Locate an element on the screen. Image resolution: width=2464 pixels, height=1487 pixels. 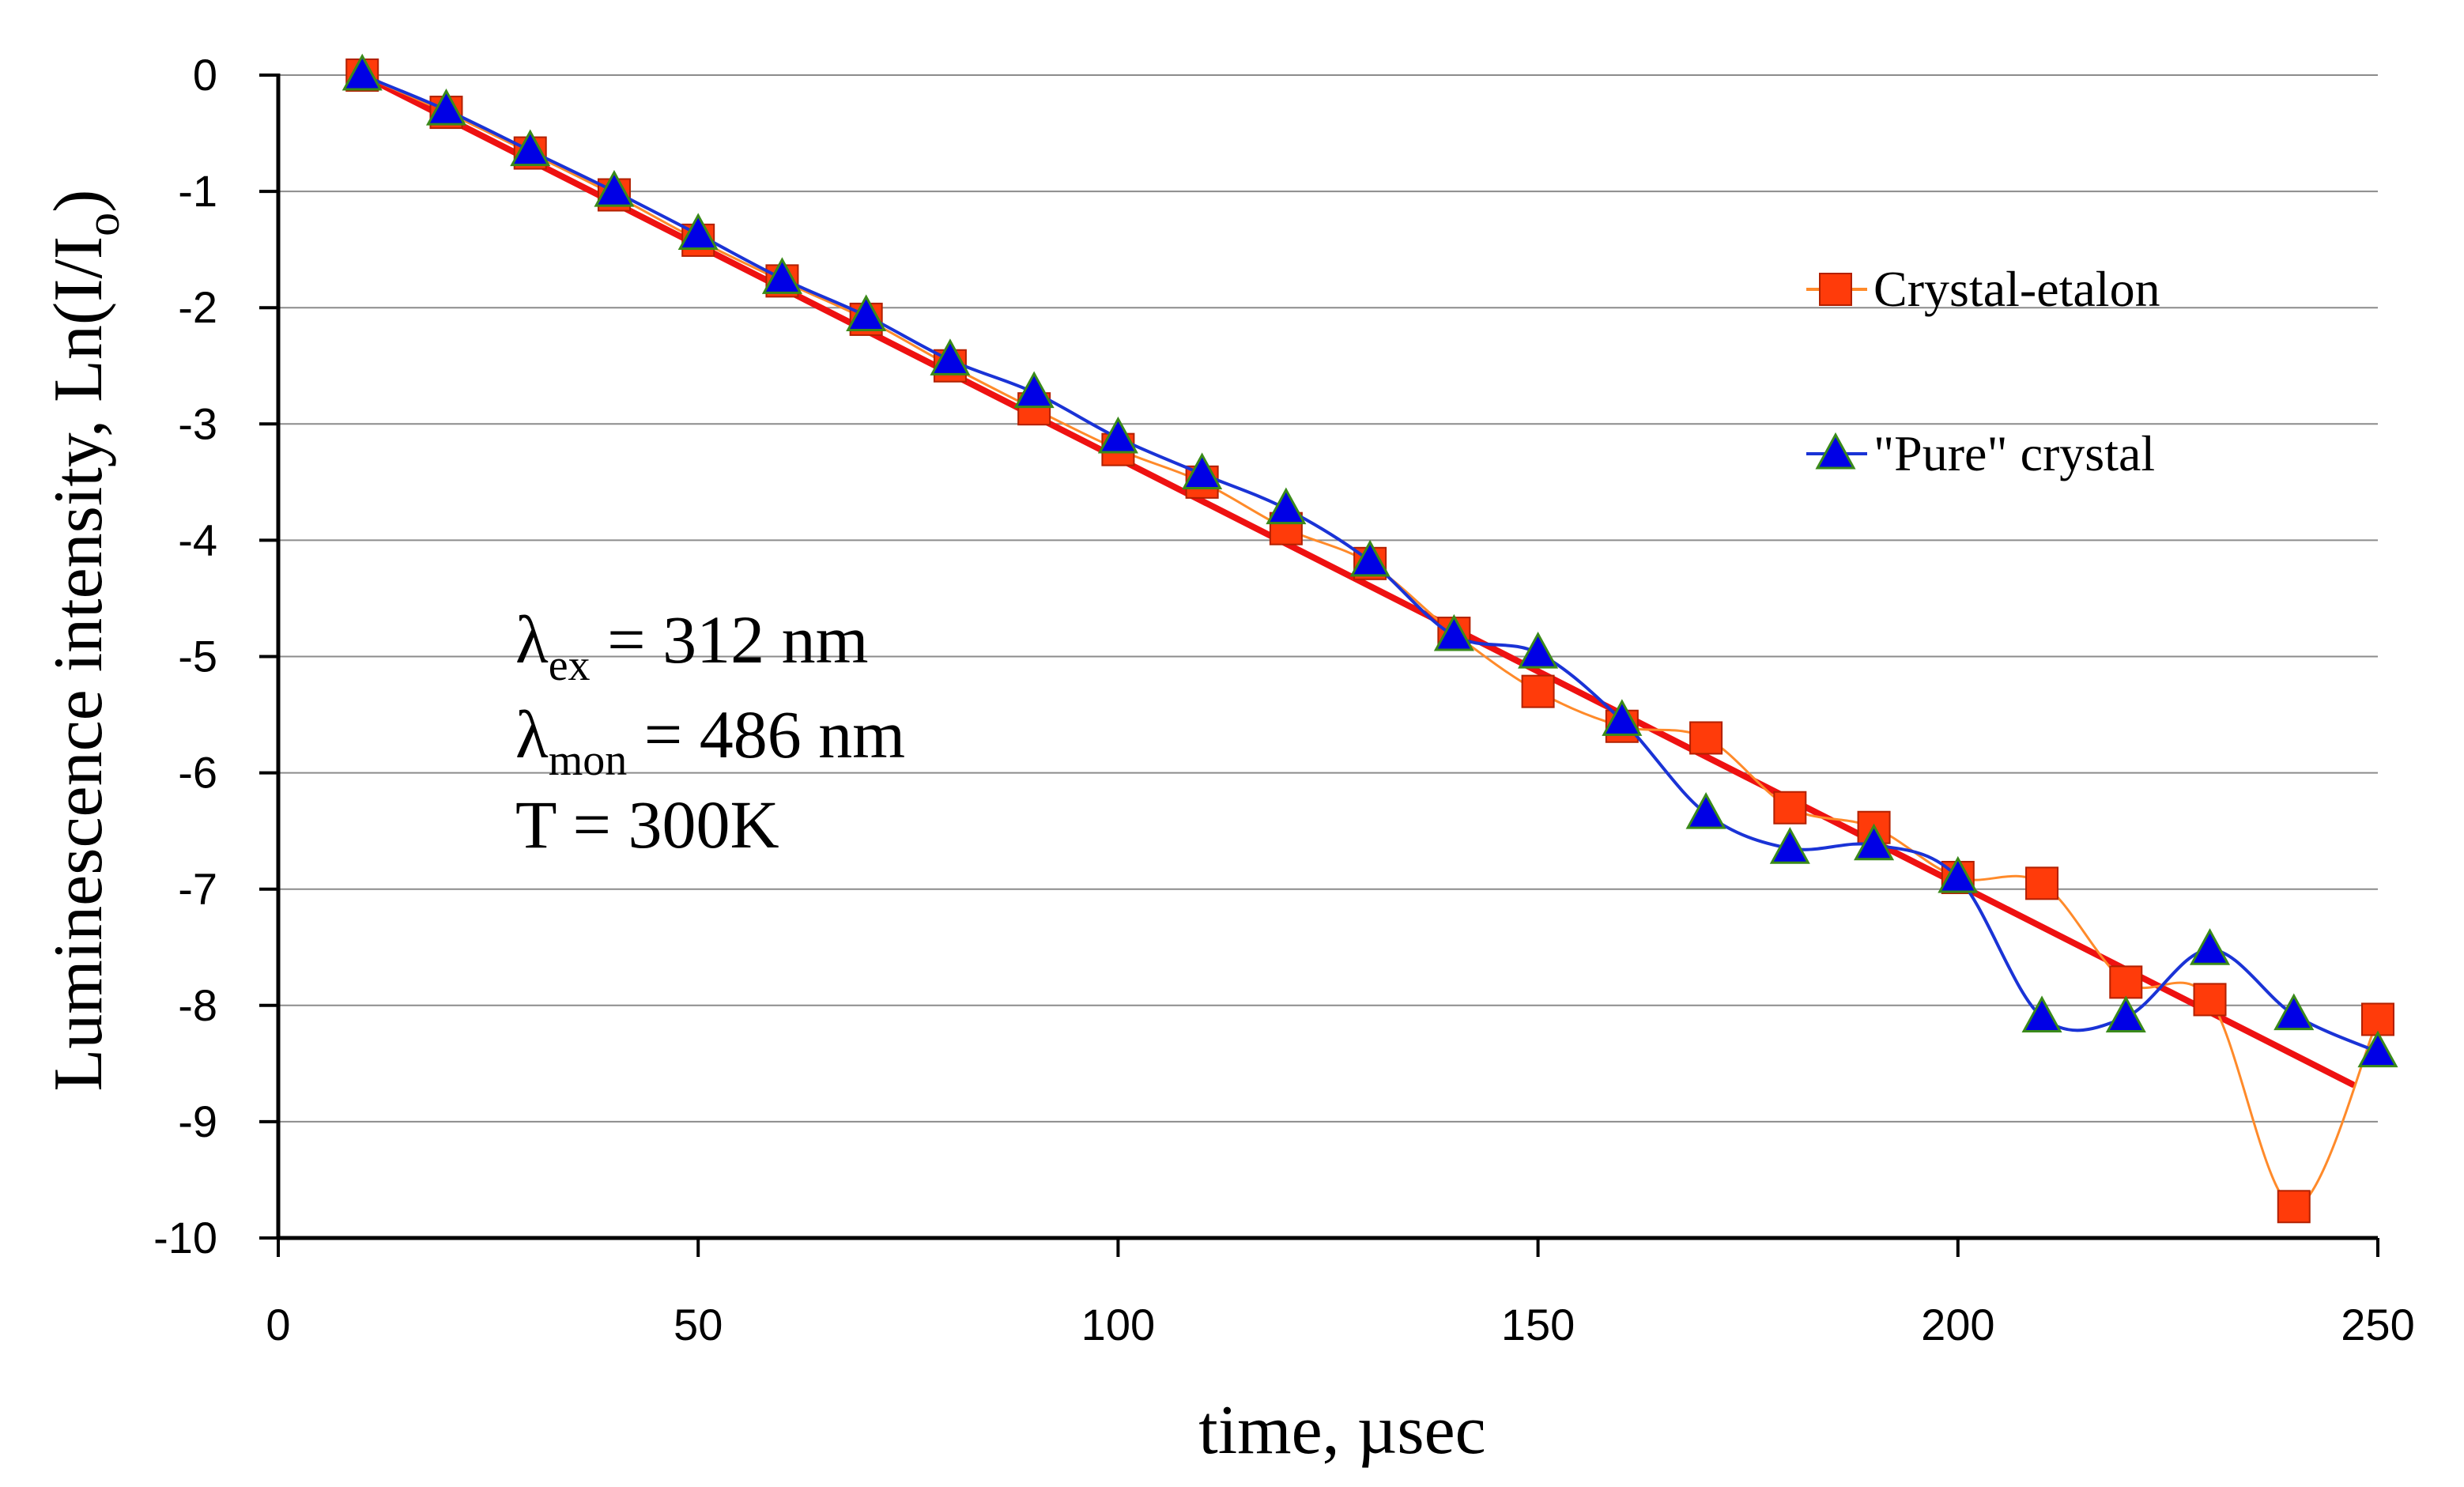
x-axis-title: time, µsec is located at coordinates (1341, 1430).